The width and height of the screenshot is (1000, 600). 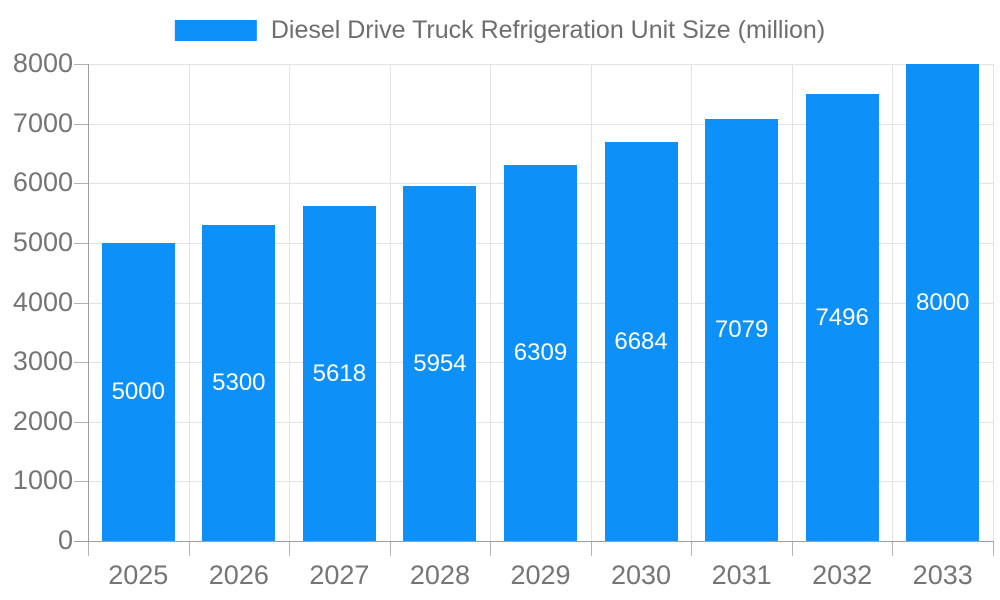 What do you see at coordinates (641, 575) in the screenshot?
I see `x-tick-label: 2030` at bounding box center [641, 575].